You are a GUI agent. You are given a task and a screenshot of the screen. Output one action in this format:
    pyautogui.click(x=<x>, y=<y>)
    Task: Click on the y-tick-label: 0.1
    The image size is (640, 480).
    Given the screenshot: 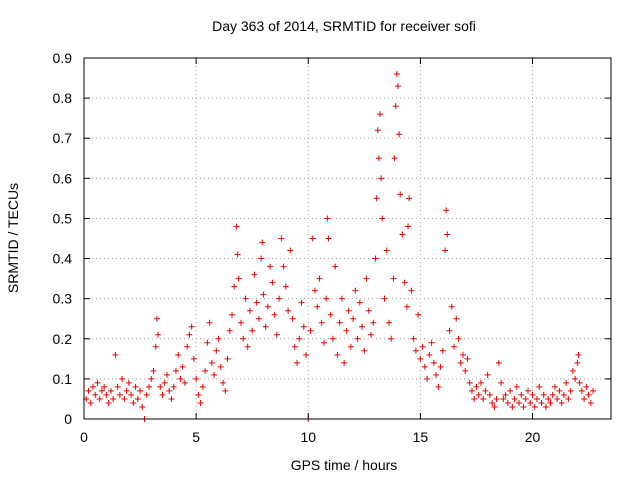 What is the action you would take?
    pyautogui.click(x=63, y=379)
    